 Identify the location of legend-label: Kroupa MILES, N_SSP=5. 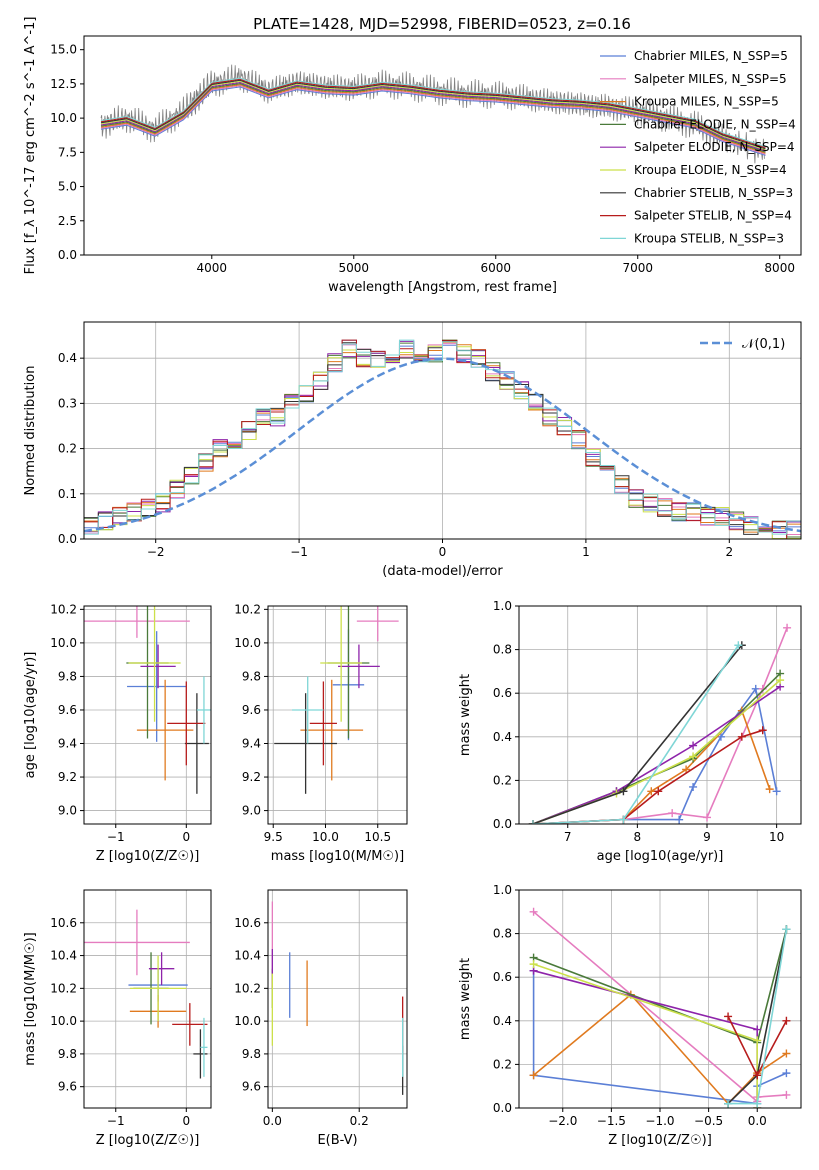
(706, 102).